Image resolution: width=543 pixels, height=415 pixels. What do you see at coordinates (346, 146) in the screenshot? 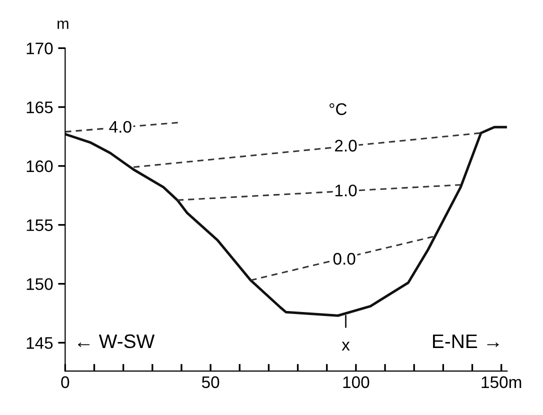
I see `annotation: 2.0` at bounding box center [346, 146].